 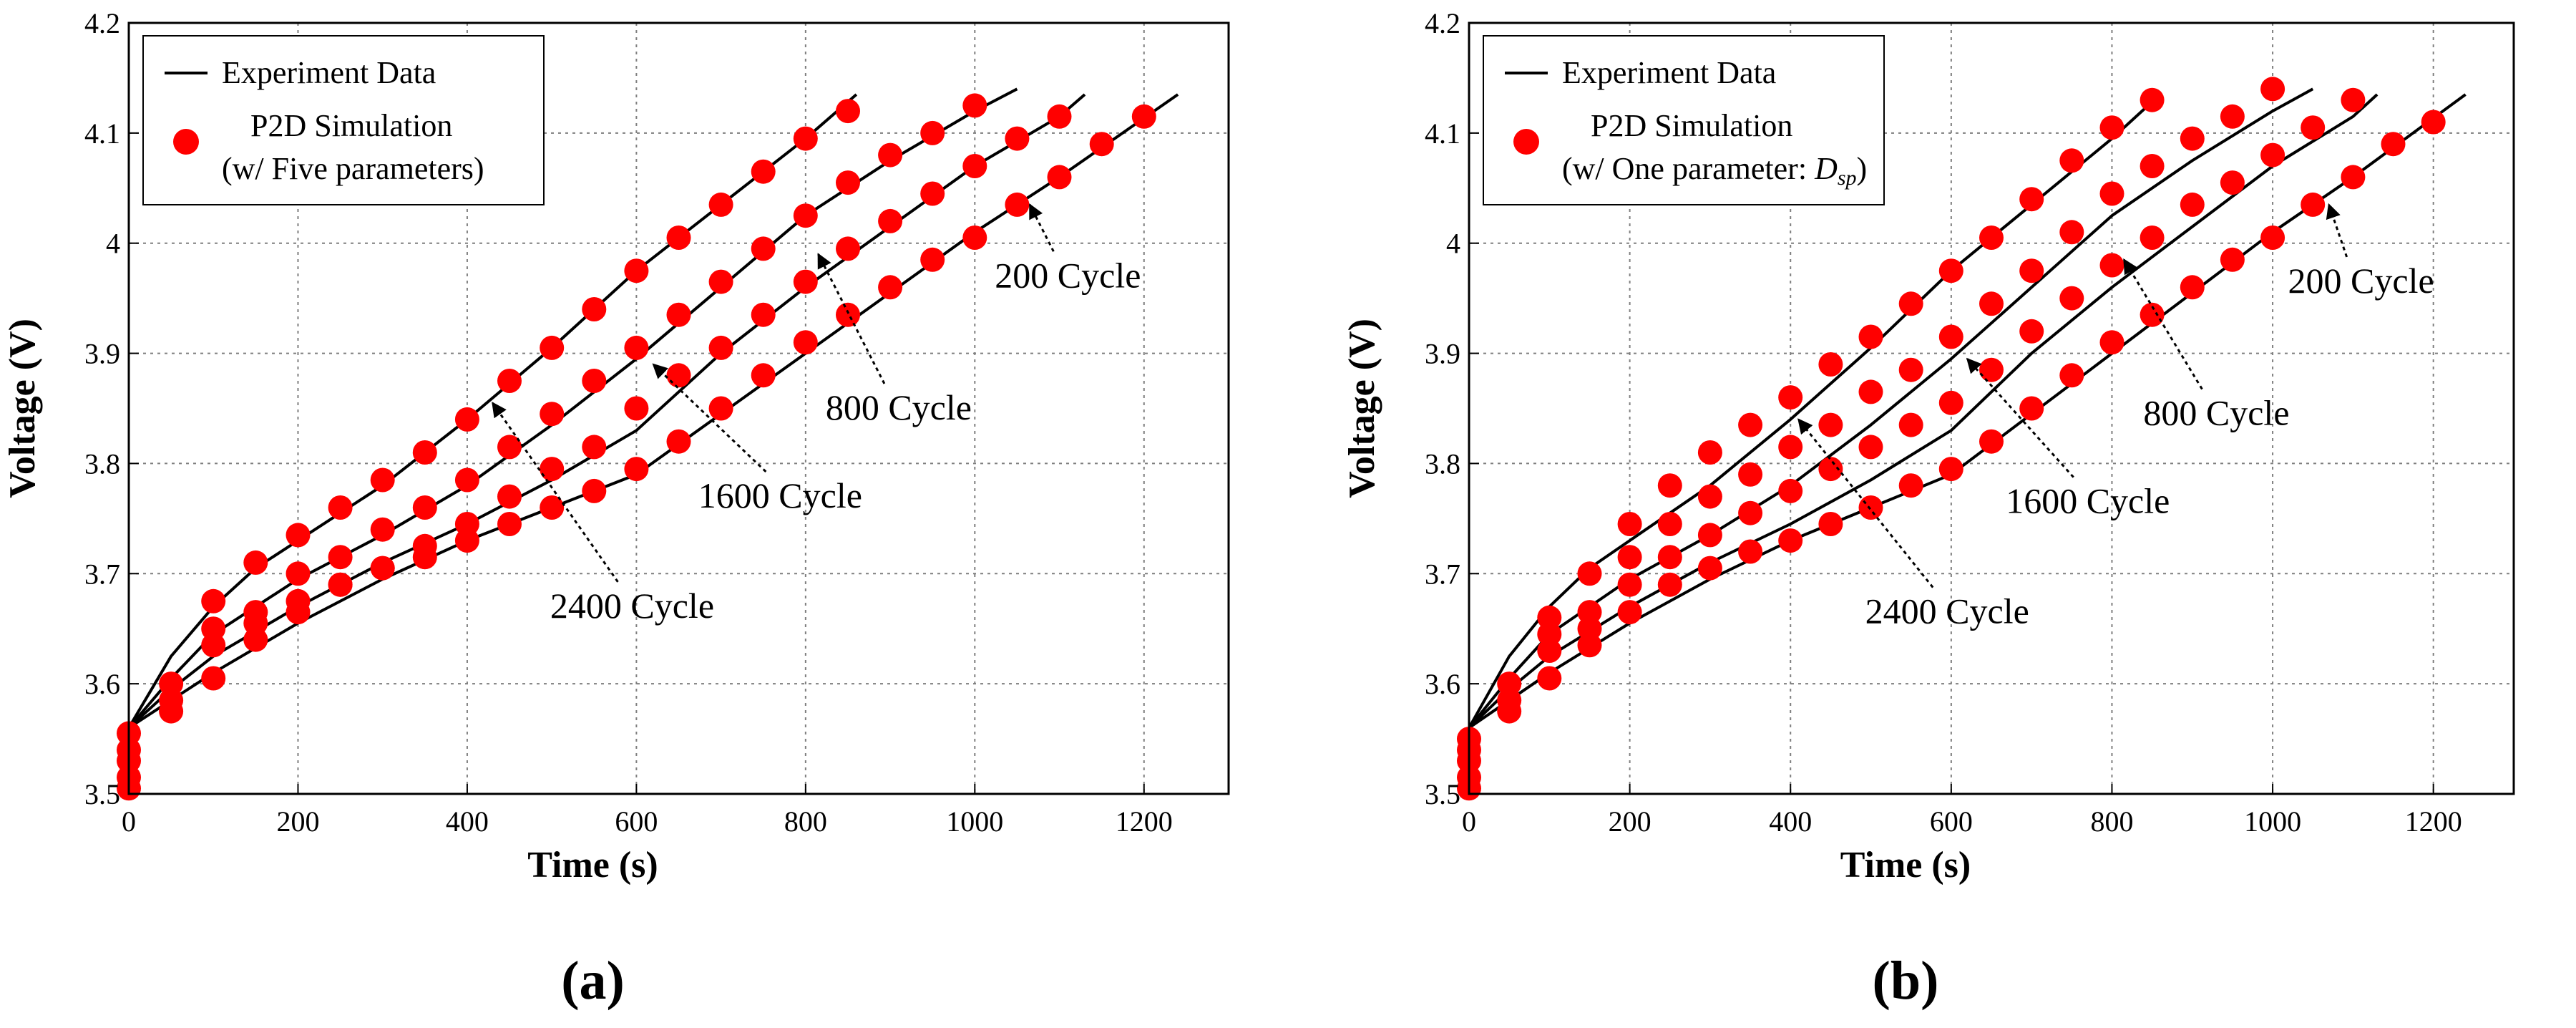 What do you see at coordinates (102, 23) in the screenshot?
I see `y-tick-label: 4.2` at bounding box center [102, 23].